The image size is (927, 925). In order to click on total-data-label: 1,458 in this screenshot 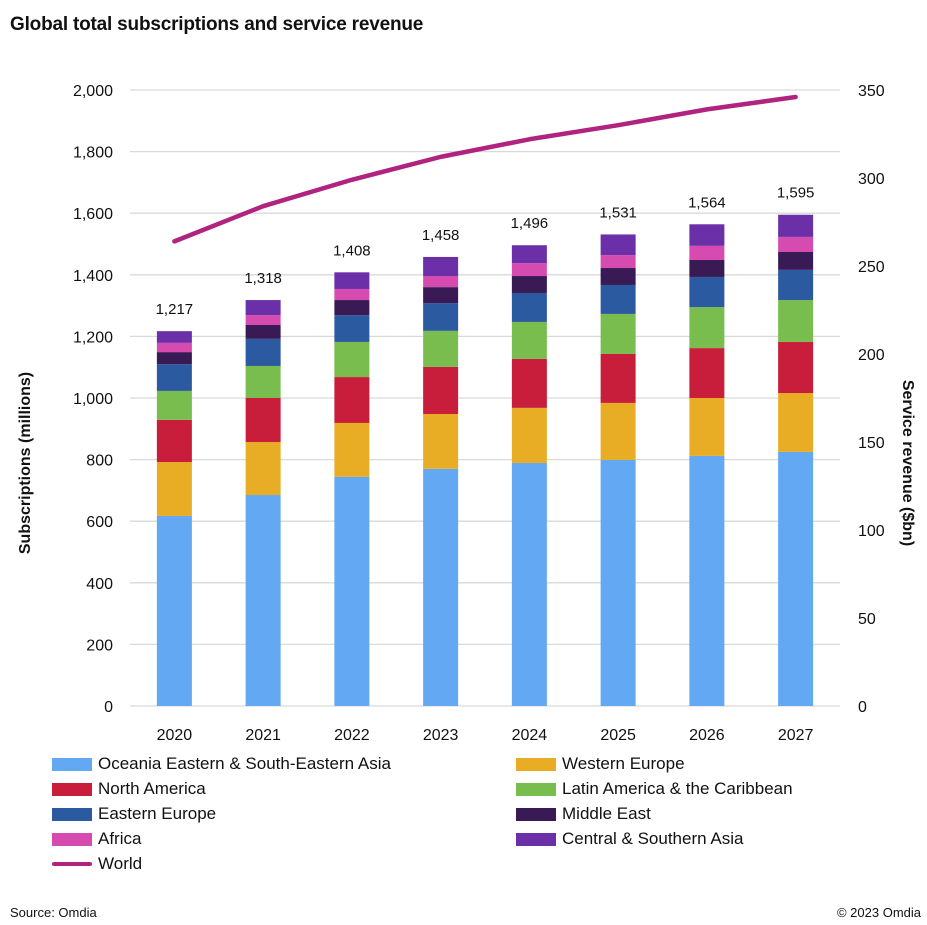, I will do `click(441, 235)`.